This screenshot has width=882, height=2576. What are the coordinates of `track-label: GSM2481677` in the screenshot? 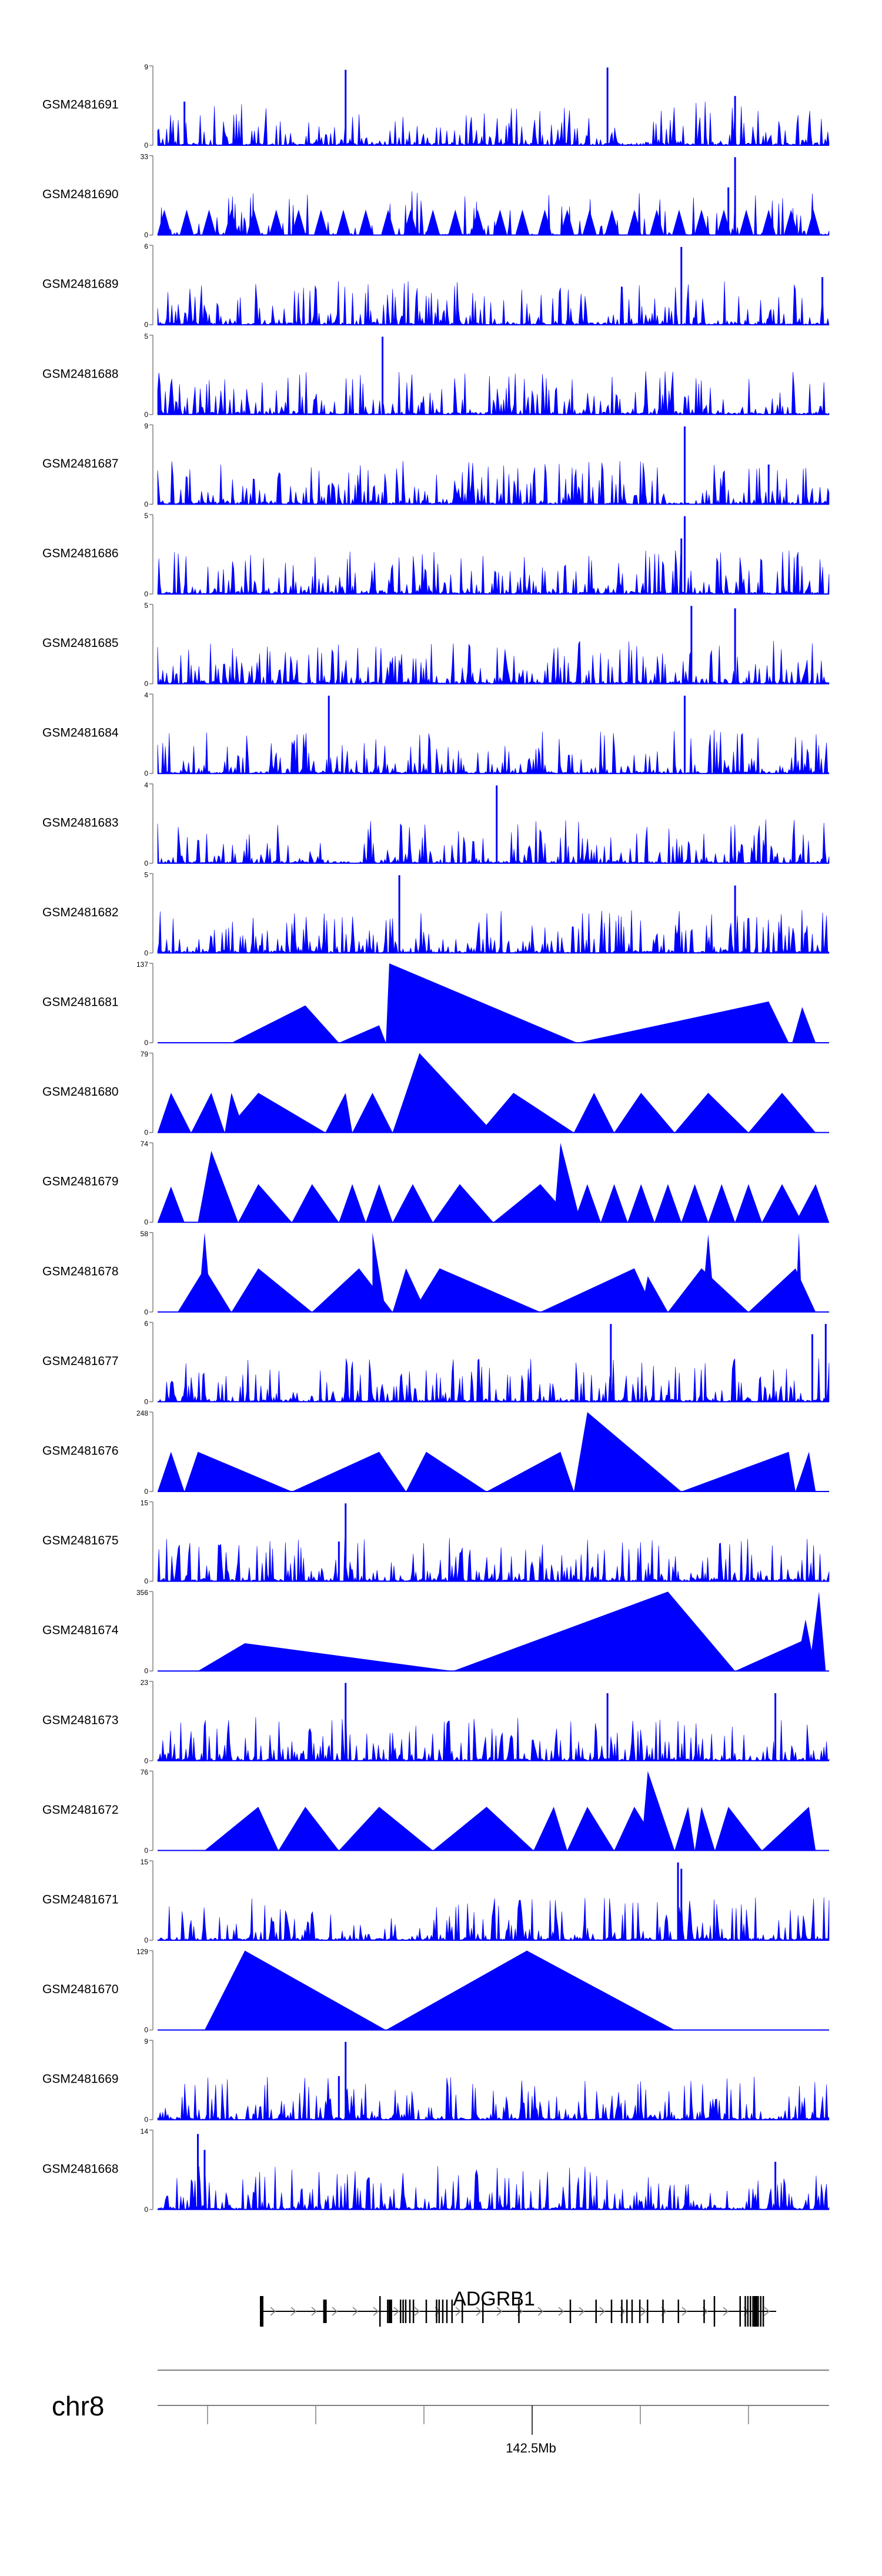 It's located at (80, 1361).